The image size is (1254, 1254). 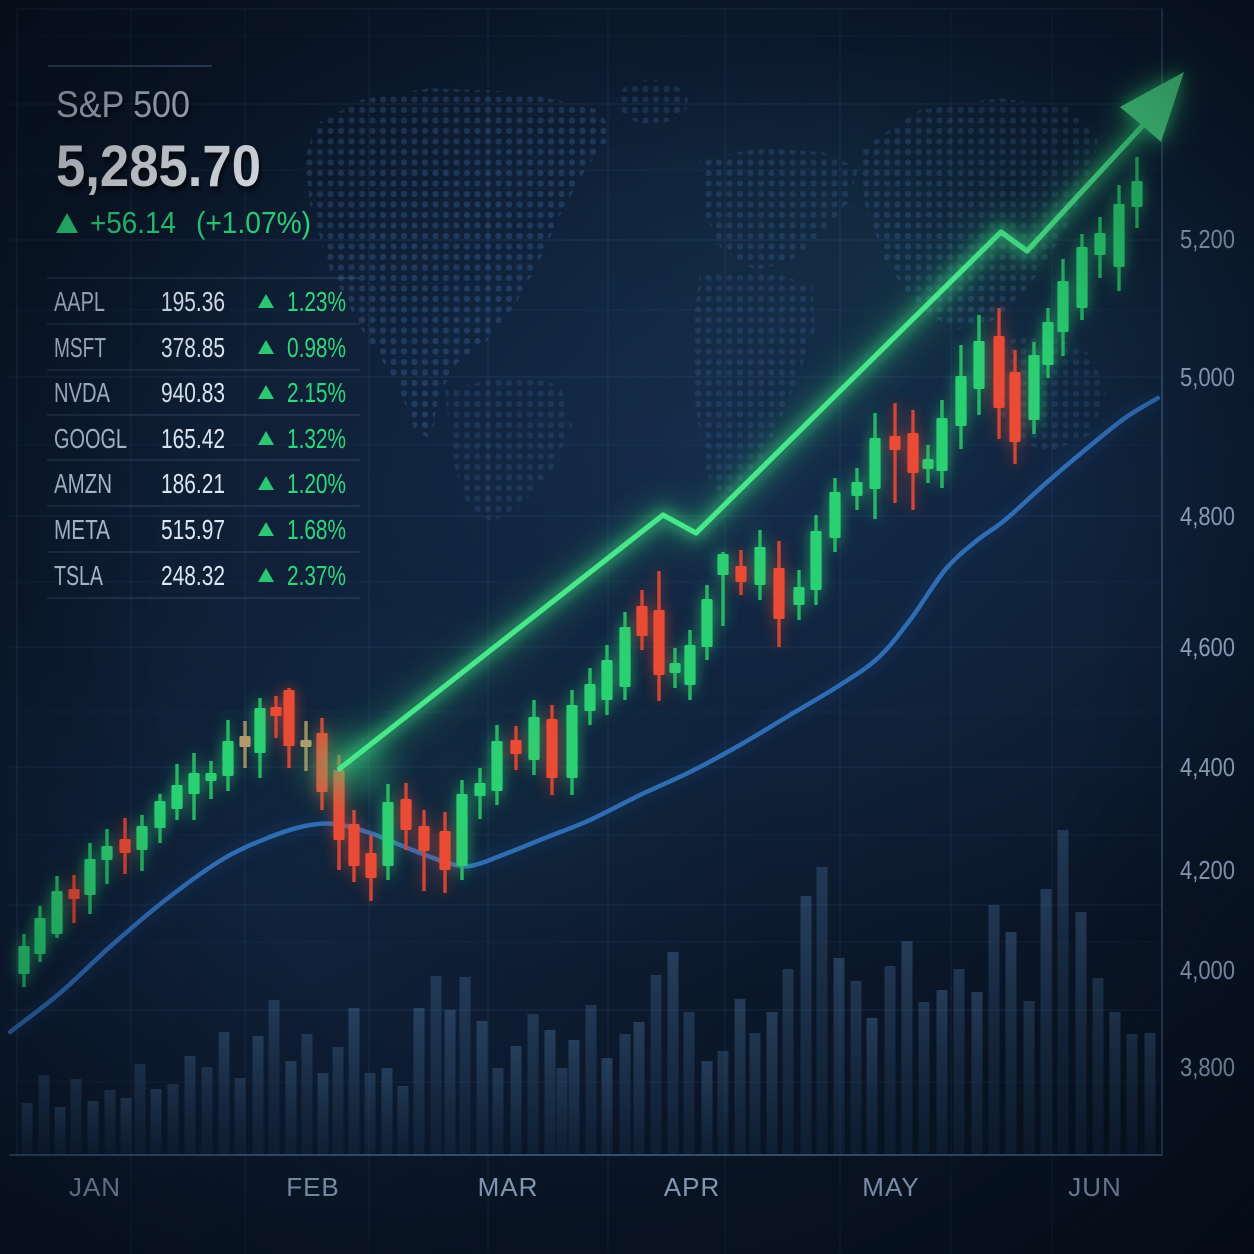 I want to click on svg-text: 1.68%, so click(x=316, y=529).